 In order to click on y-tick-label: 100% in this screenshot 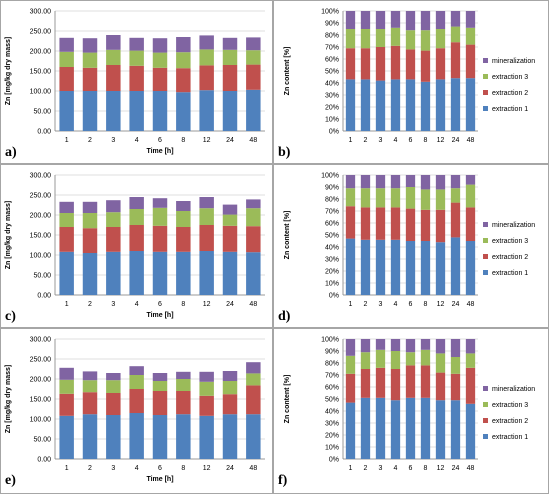, I will do `click(330, 340)`.